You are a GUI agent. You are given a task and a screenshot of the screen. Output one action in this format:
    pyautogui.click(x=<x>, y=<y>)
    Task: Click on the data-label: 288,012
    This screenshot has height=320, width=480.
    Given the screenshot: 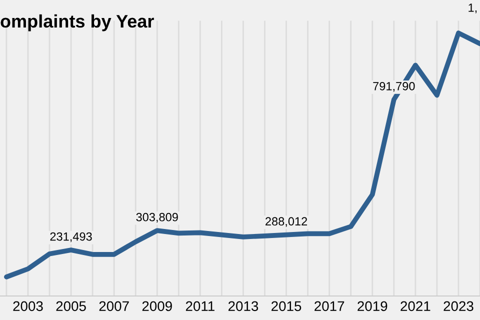 What is the action you would take?
    pyautogui.click(x=287, y=222)
    